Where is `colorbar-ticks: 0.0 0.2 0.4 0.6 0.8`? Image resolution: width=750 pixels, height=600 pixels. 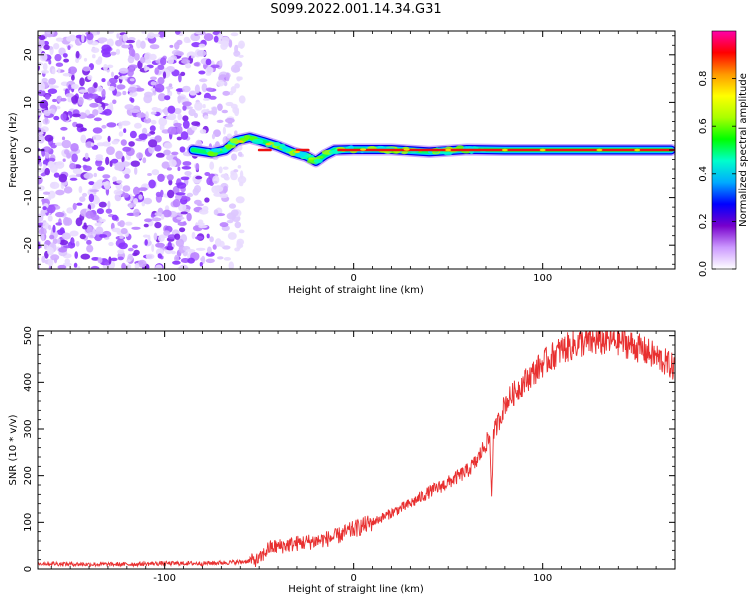 colorbar-ticks: 0.0 0.2 0.4 0.6 0.8 is located at coordinates (717, 174).